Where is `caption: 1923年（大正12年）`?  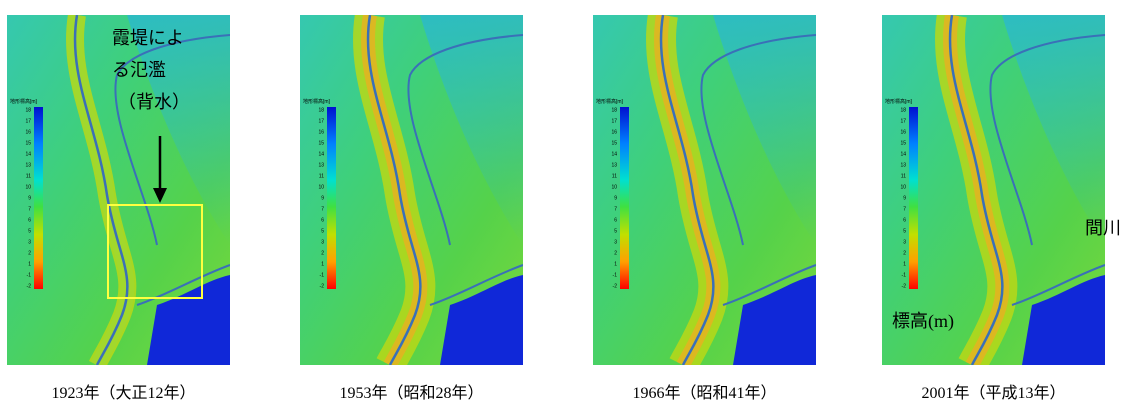
caption: 1923年（大正12年） is located at coordinates (123, 393).